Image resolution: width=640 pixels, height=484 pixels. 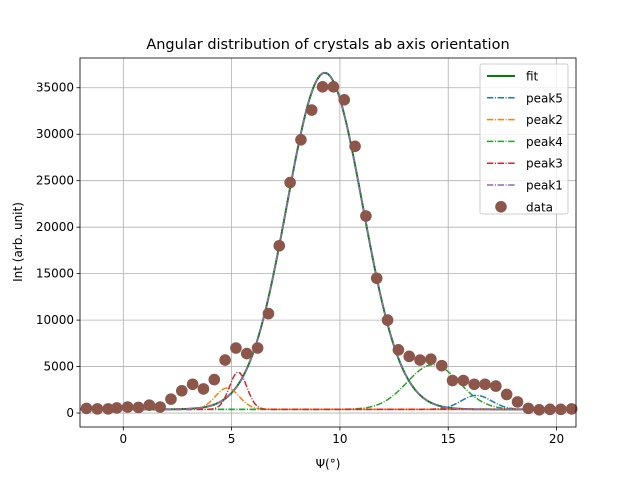 What do you see at coordinates (55, 181) in the screenshot?
I see `y-tick-label: 25000` at bounding box center [55, 181].